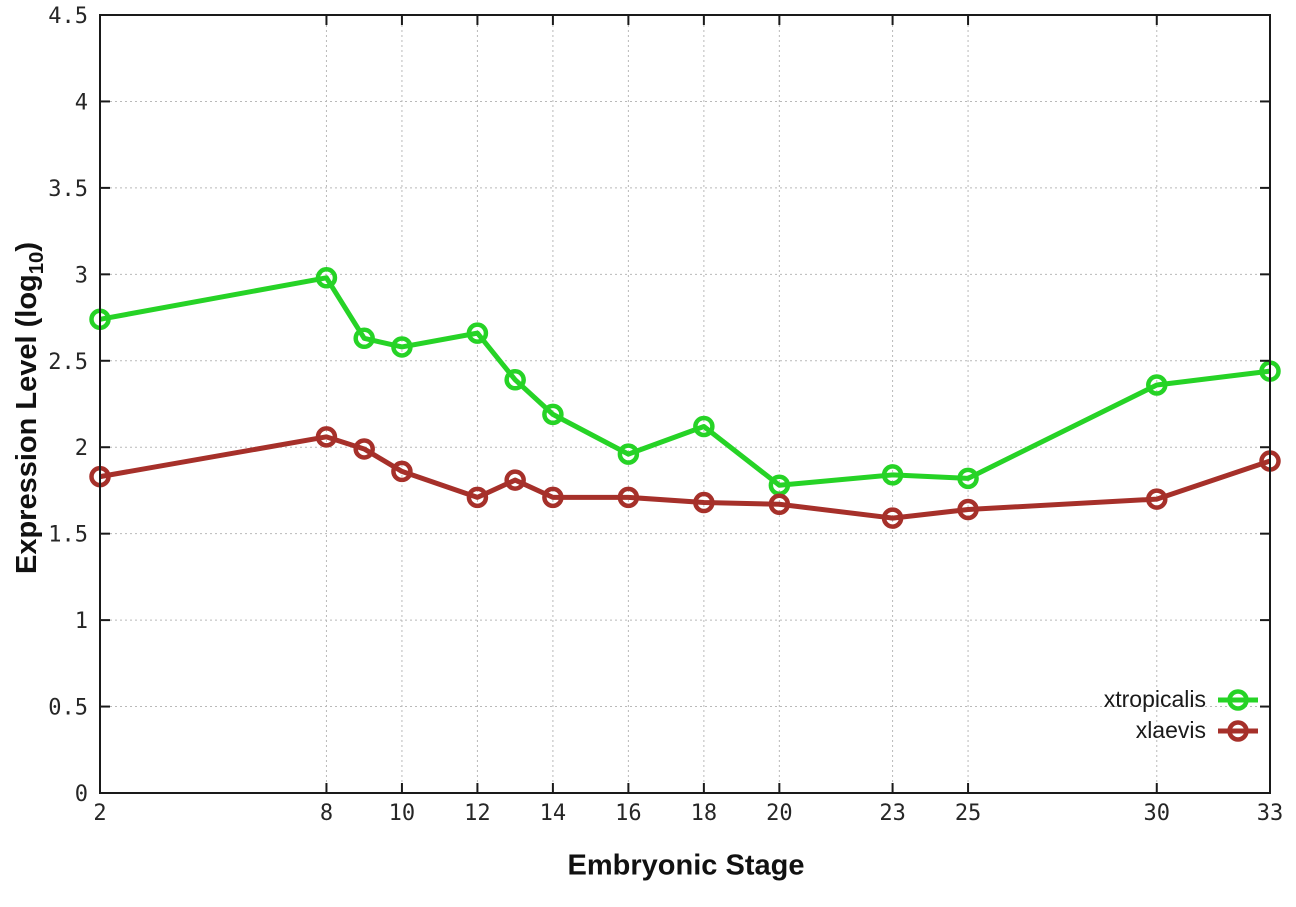 The height and width of the screenshot is (907, 1296). What do you see at coordinates (1238, 699) in the screenshot?
I see `legend-marker-xtropicalis-icon` at bounding box center [1238, 699].